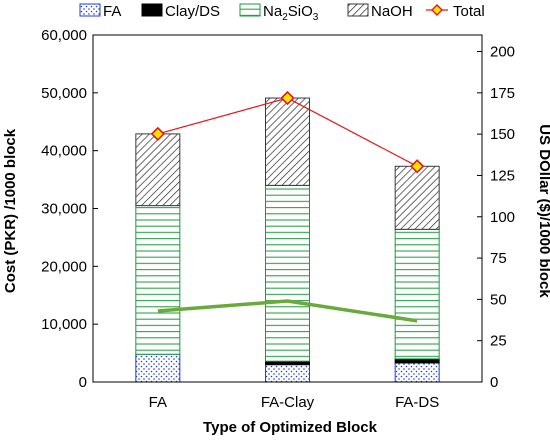  Describe the element at coordinates (64, 324) in the screenshot. I see `y-tick-label: 10,000` at that location.